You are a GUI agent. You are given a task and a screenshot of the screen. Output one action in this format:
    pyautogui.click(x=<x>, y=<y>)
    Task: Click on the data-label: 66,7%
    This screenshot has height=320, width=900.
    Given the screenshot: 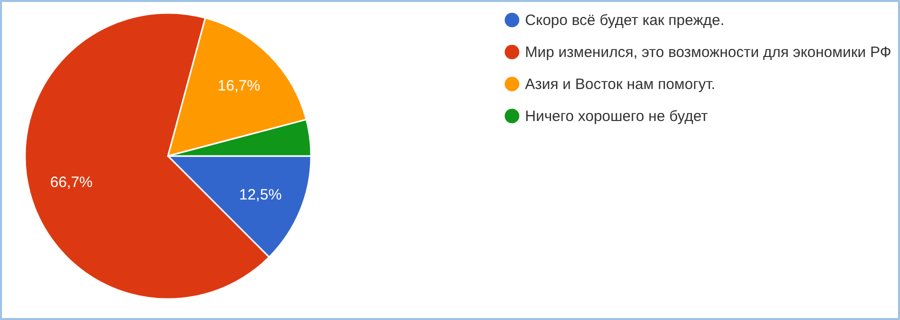 What is the action you would take?
    pyautogui.click(x=71, y=182)
    